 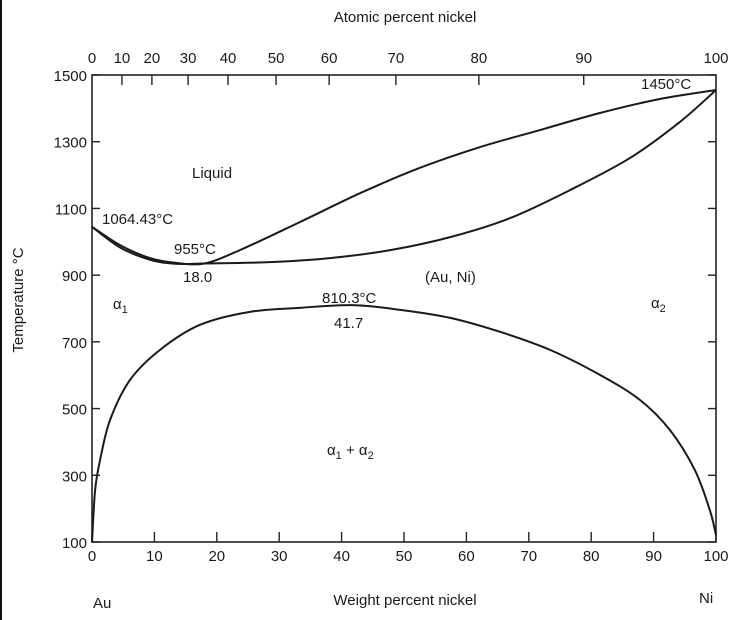 What do you see at coordinates (70, 143) in the screenshot?
I see `y-tick-label: 1300` at bounding box center [70, 143].